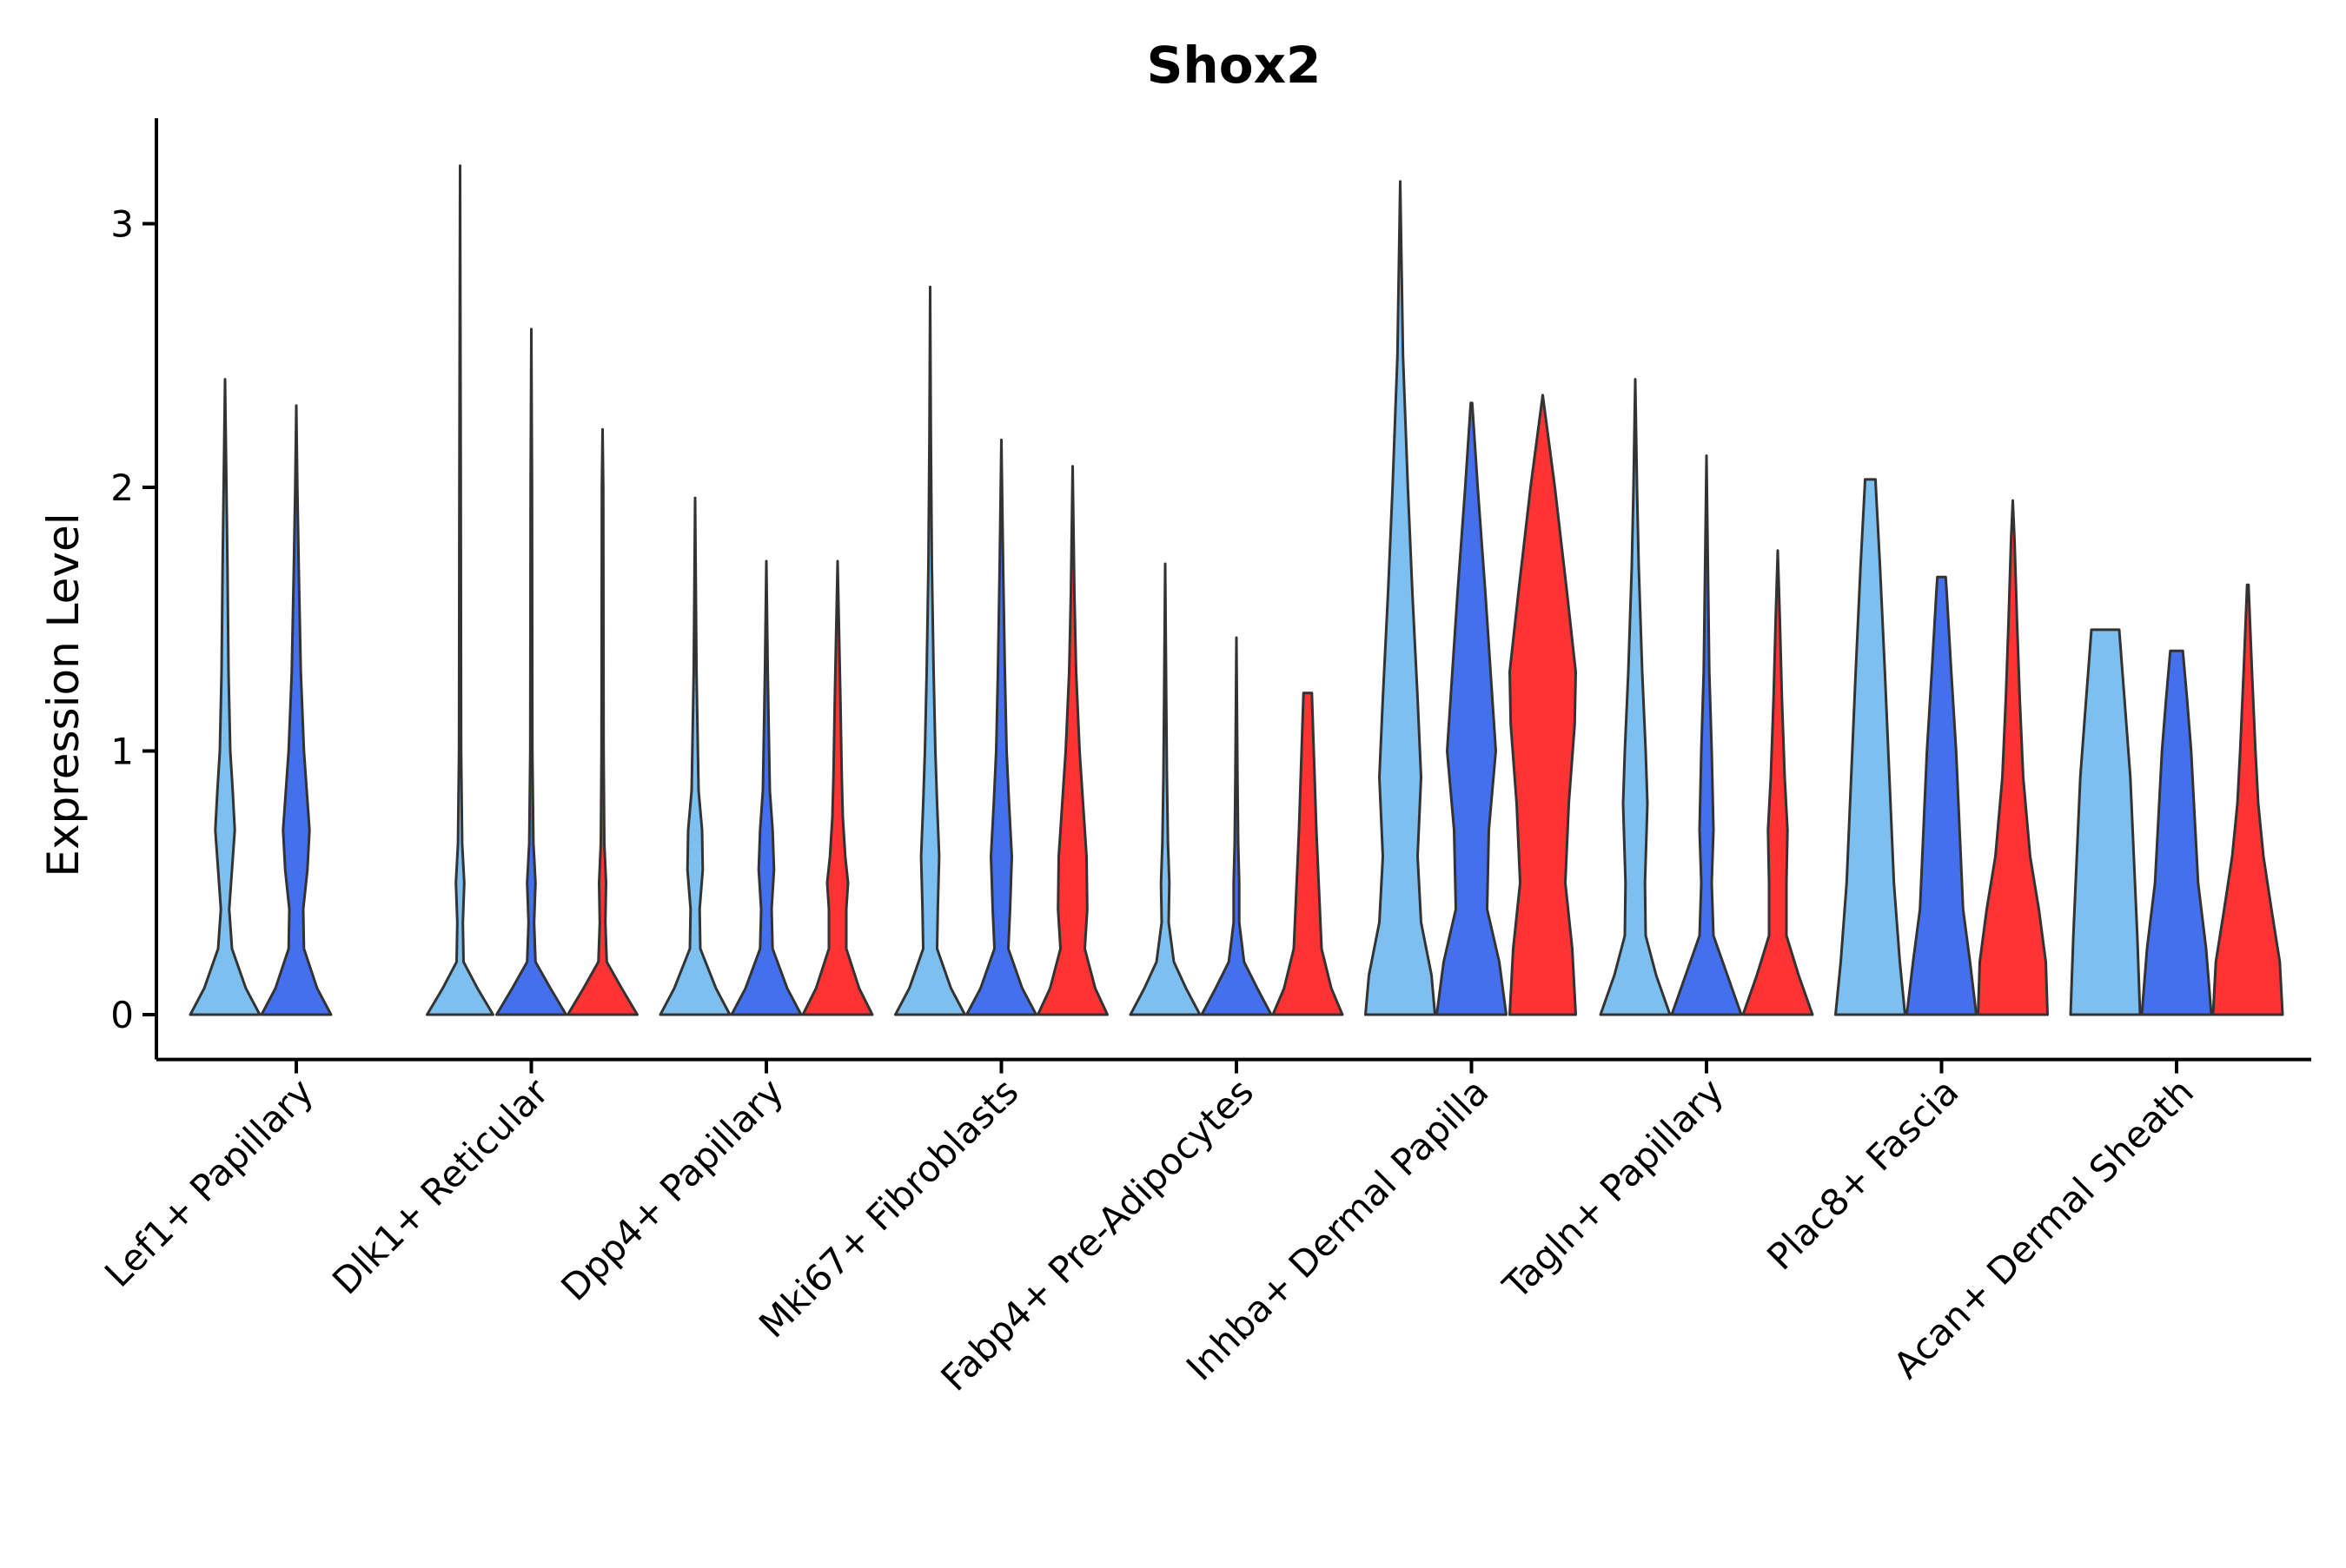  Describe the element at coordinates (672, 1189) in the screenshot. I see `x-tick-label-2: Dpp4+ Papillary` at that location.